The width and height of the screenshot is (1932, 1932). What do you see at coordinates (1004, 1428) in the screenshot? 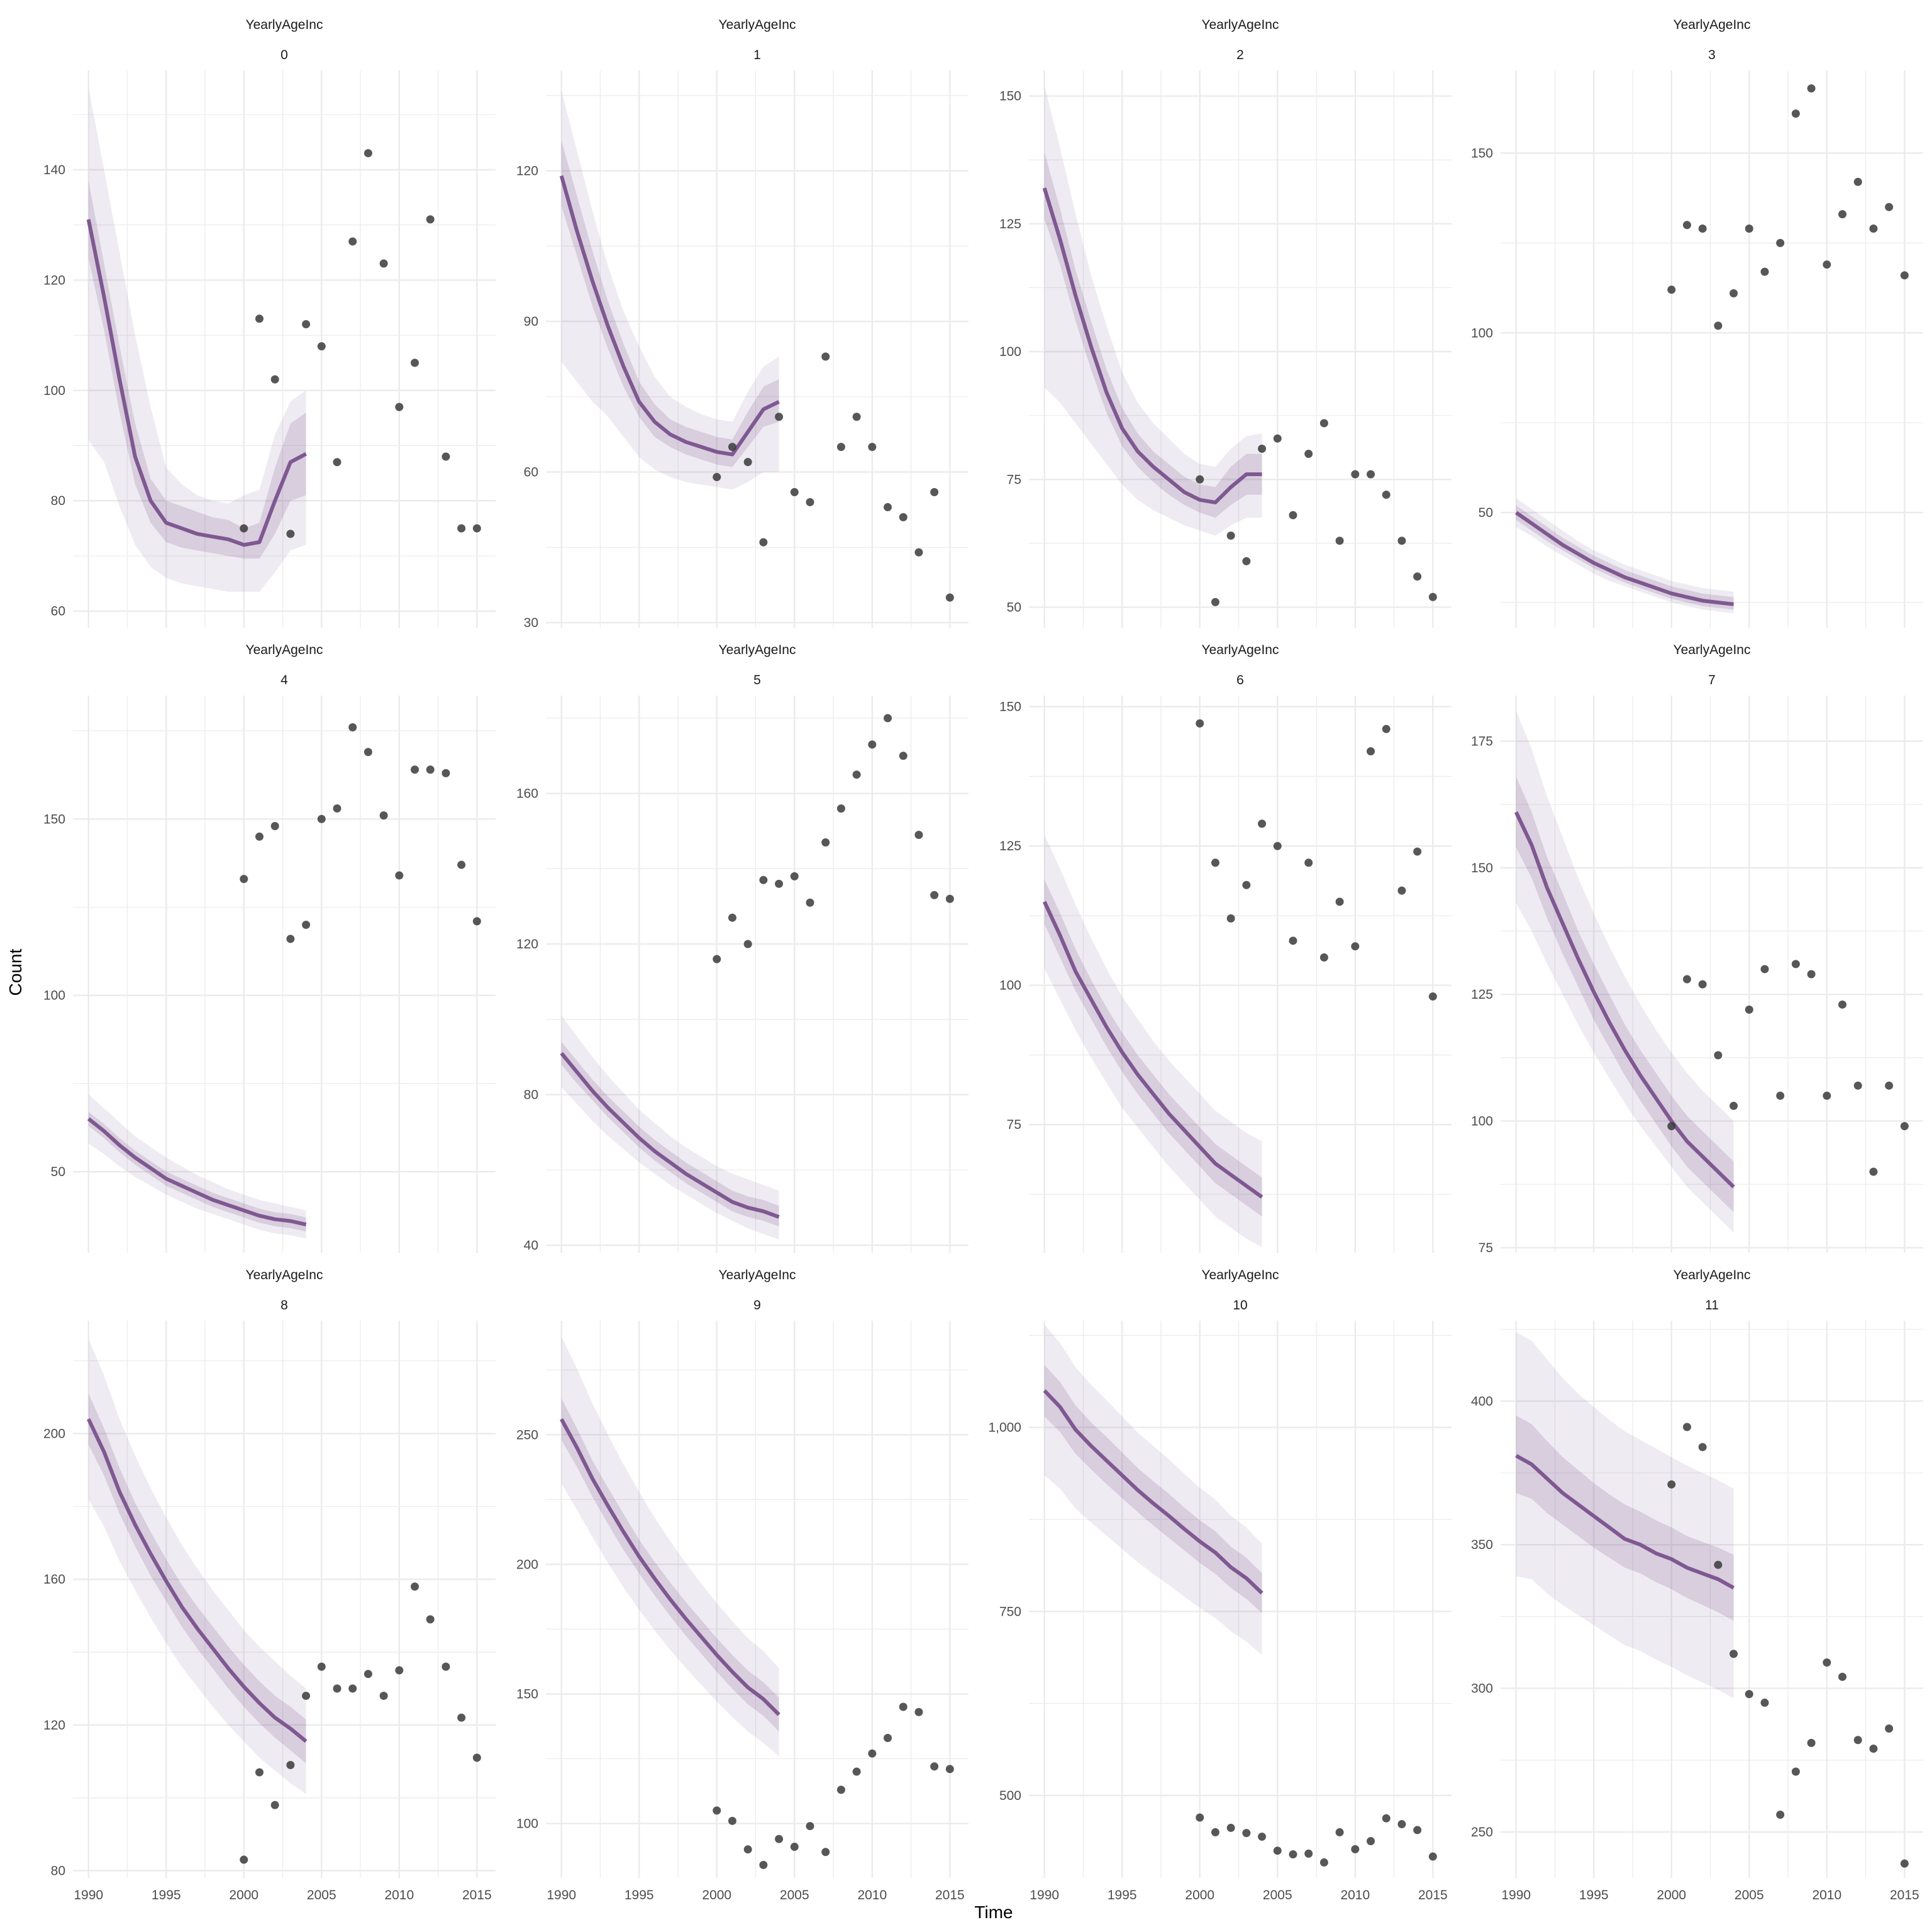
I see `y-tick-label: 1,000` at bounding box center [1004, 1428].